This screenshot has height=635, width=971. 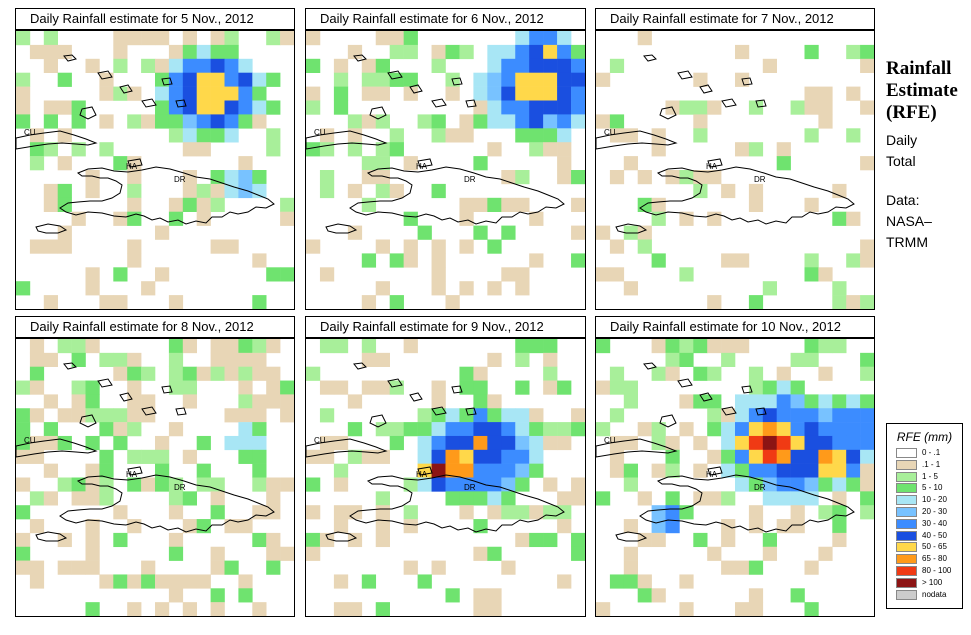 What do you see at coordinates (907, 242) in the screenshot?
I see `source-line: TRMM` at bounding box center [907, 242].